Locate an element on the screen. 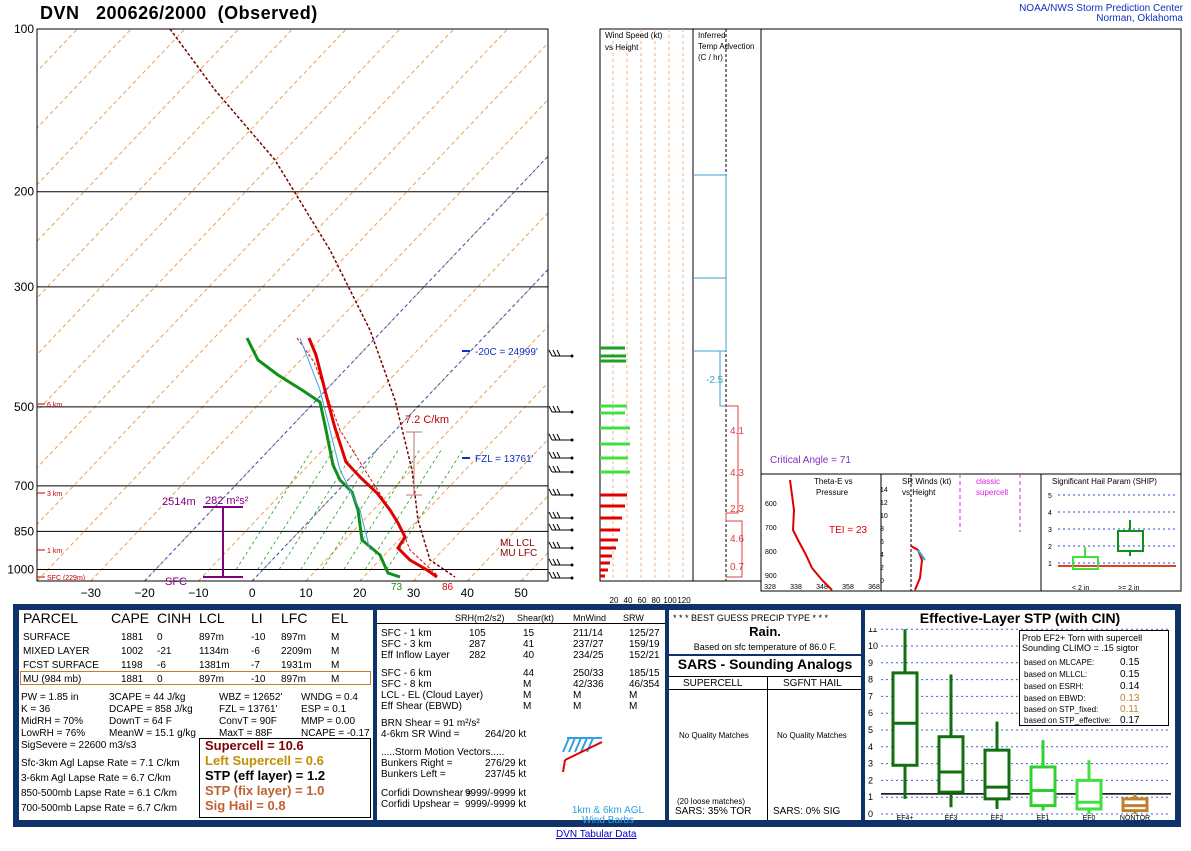  pressure-tick: 300 is located at coordinates (24, 287).